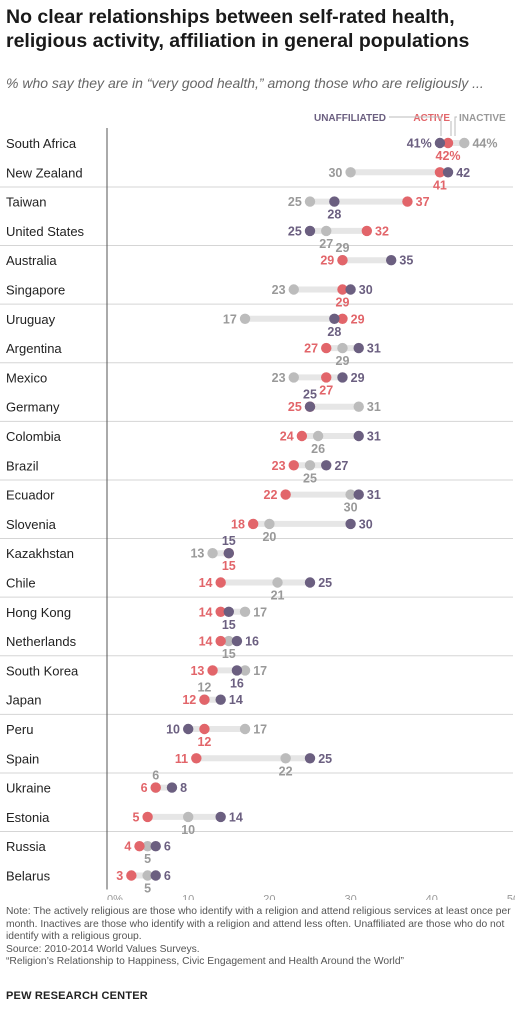 The width and height of the screenshot is (515, 1023). I want to click on data-label-active: 27, so click(311, 349).